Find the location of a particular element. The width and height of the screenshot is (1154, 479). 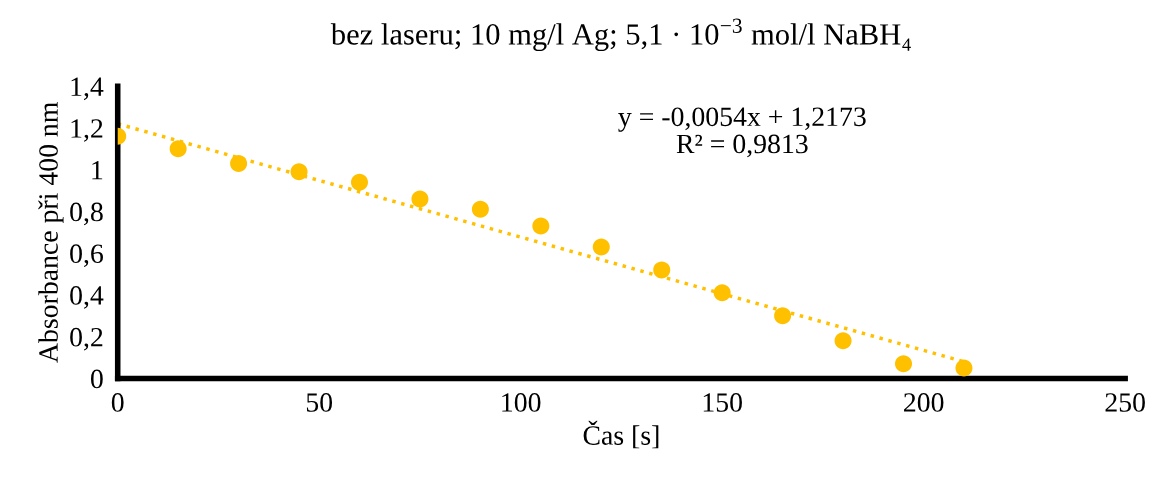

x-tick-label: 100 is located at coordinates (521, 402).